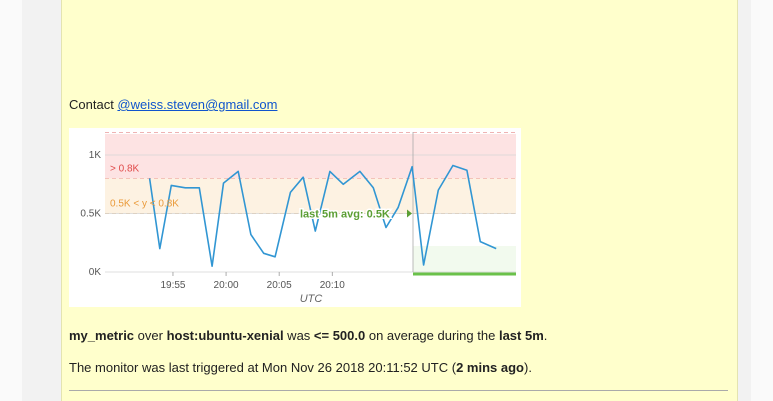  Describe the element at coordinates (432, 335) in the screenshot. I see `summary-on-average: on average during the` at that location.